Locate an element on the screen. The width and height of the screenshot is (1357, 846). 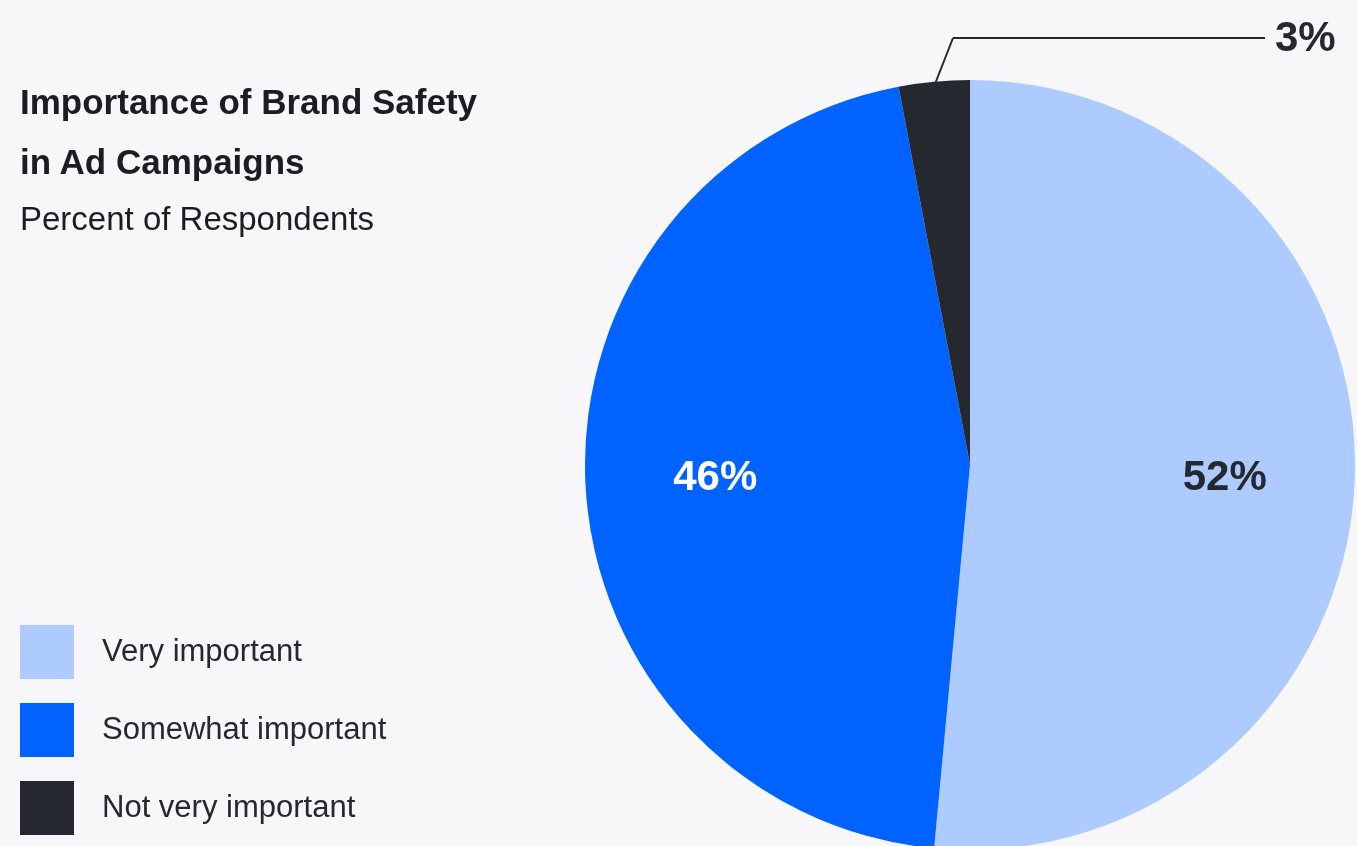
text: Importance of Brand Safety in Ad Campaigns is located at coordinates (249, 131).